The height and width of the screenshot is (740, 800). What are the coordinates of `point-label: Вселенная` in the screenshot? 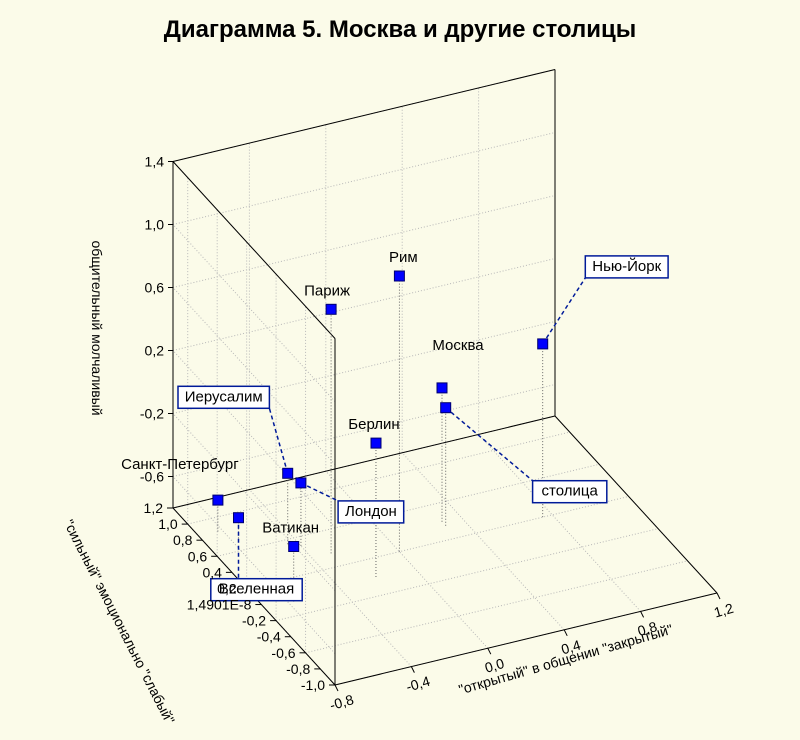 It's located at (256, 589).